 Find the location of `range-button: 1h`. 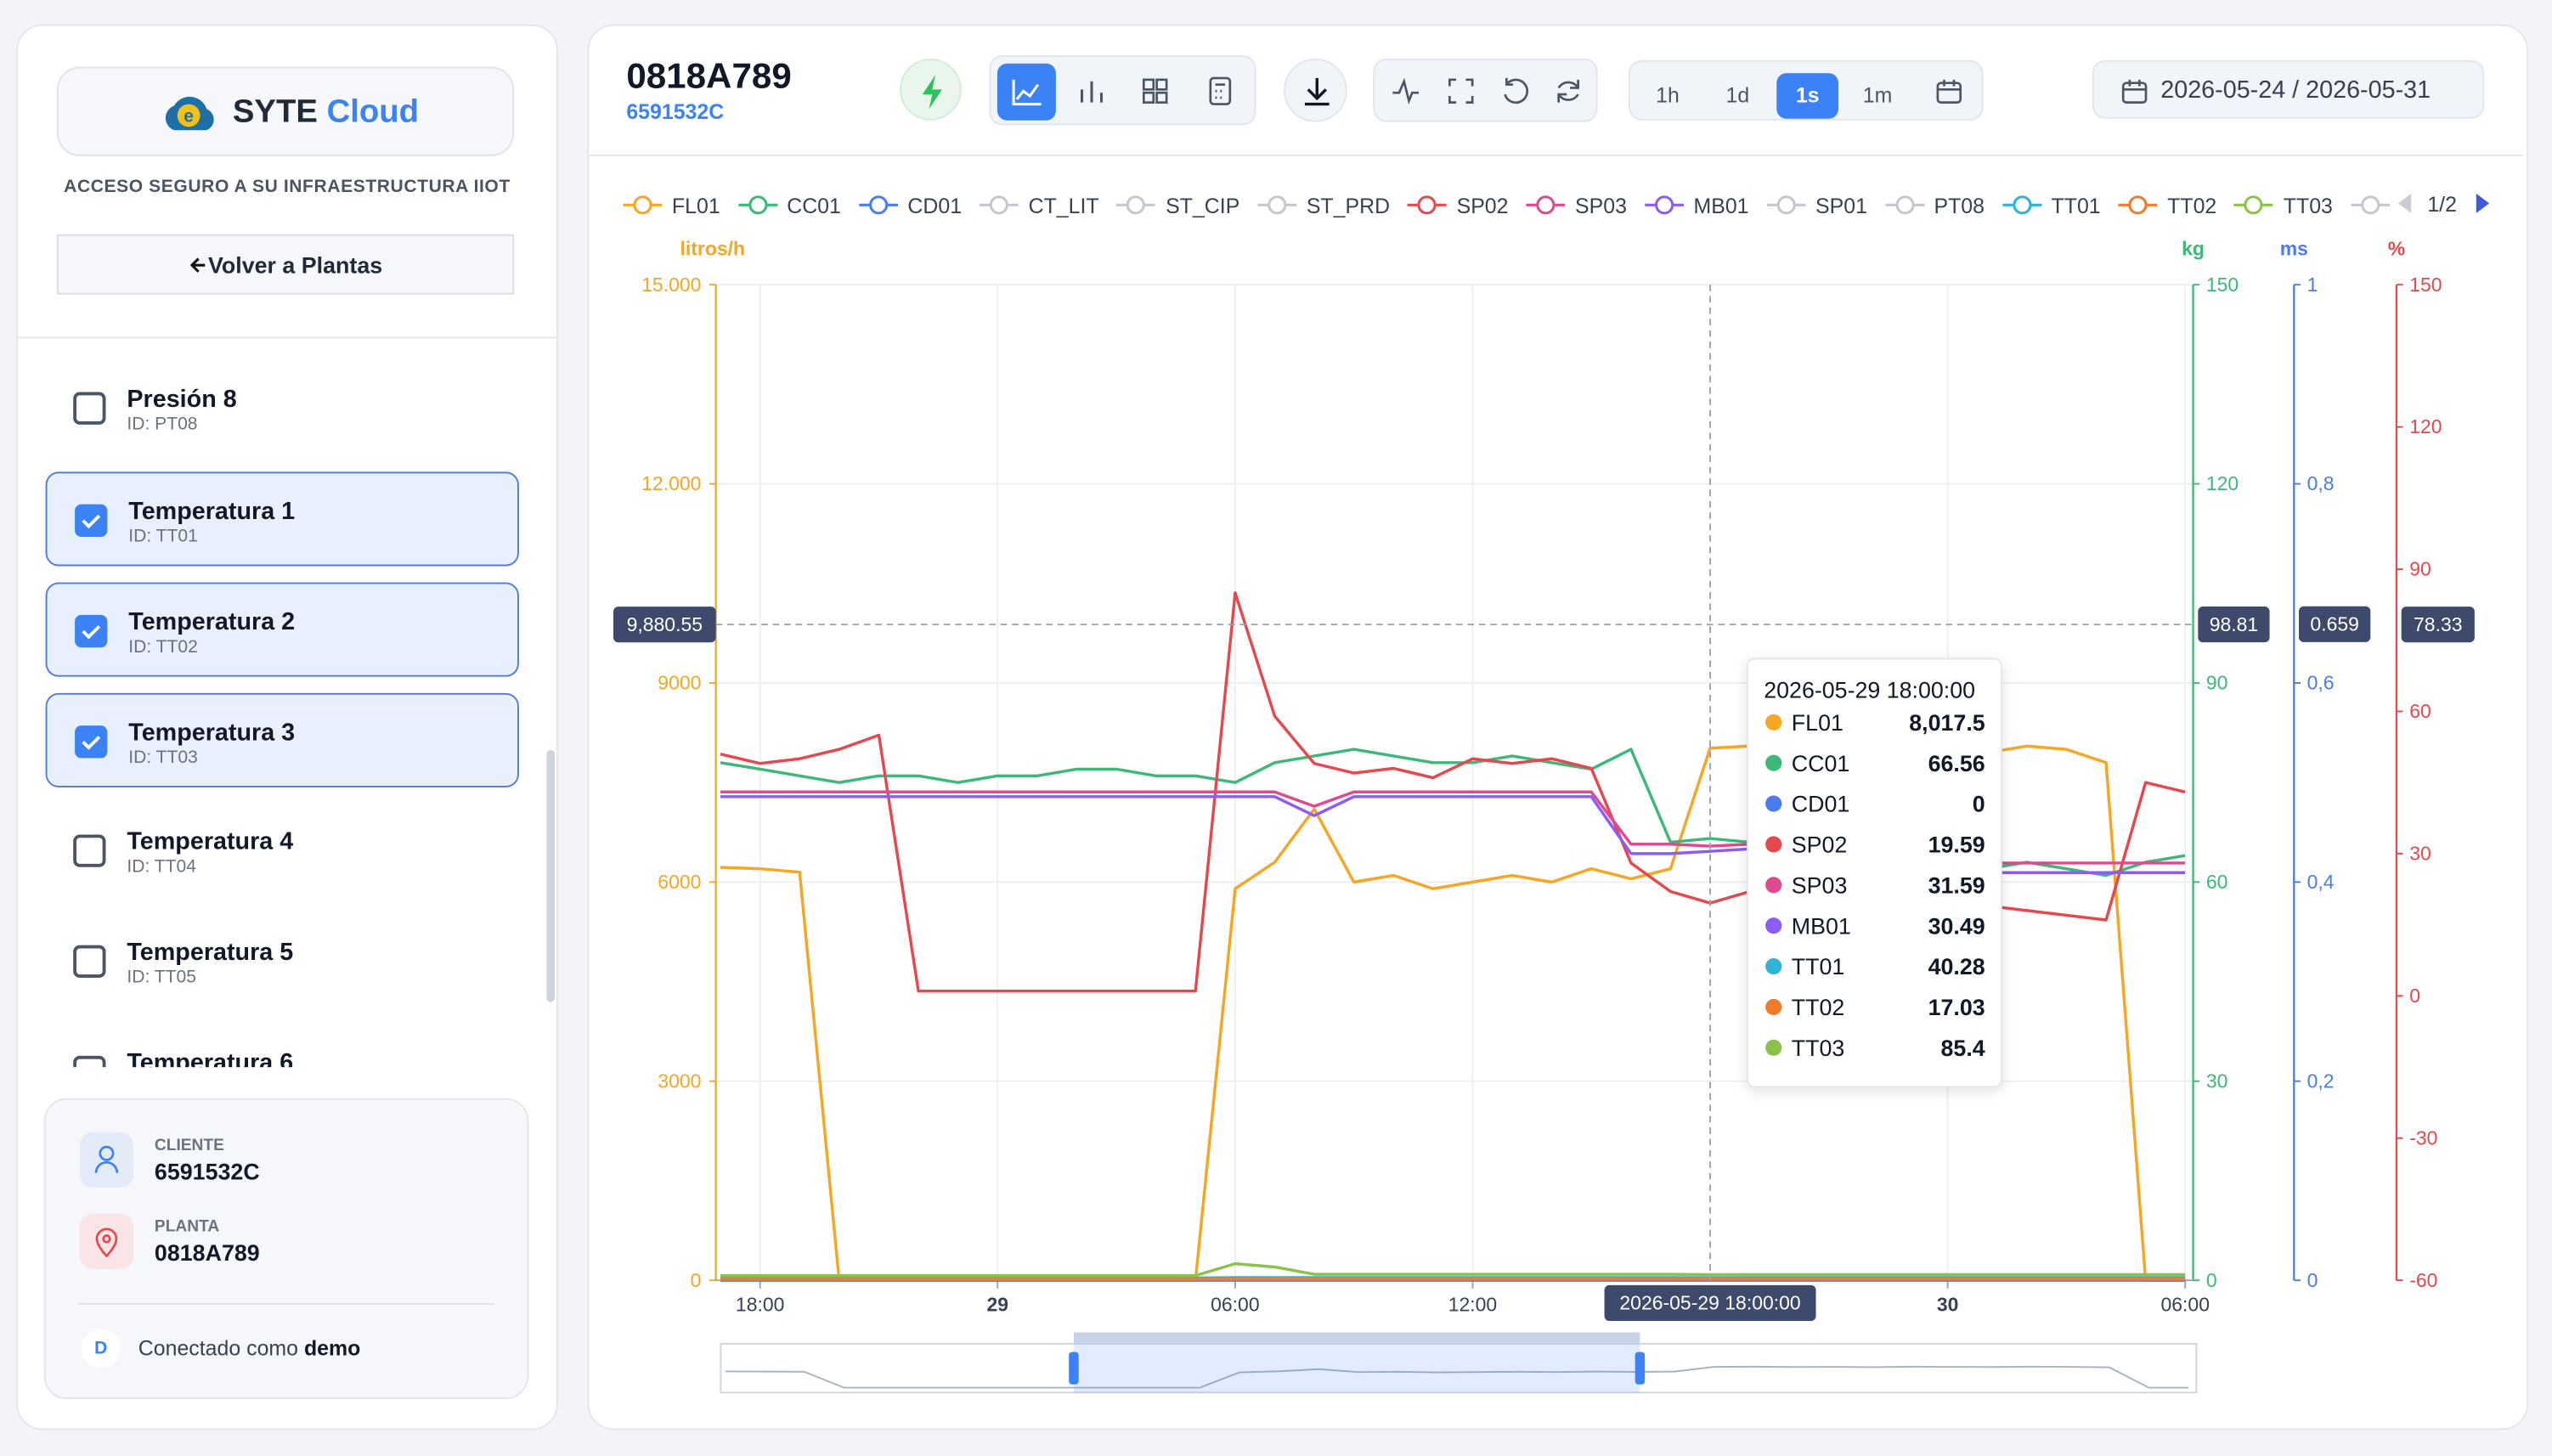

range-button: 1h is located at coordinates (1668, 95).